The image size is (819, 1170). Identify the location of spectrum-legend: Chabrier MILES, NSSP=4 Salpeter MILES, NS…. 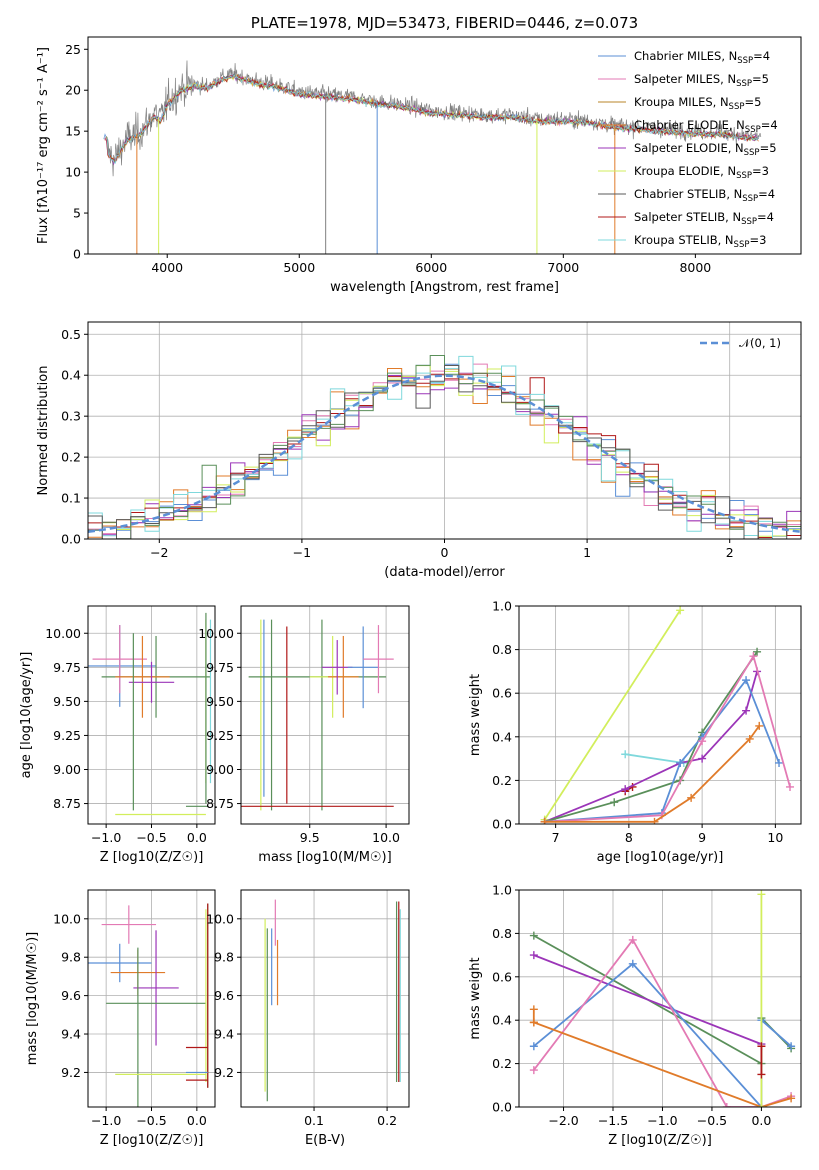
(688, 149).